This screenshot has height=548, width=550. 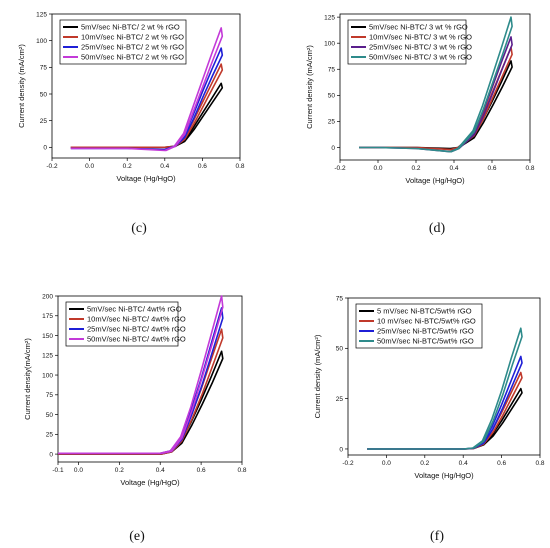 What do you see at coordinates (437, 536) in the screenshot?
I see `panel-caption: (f)` at bounding box center [437, 536].